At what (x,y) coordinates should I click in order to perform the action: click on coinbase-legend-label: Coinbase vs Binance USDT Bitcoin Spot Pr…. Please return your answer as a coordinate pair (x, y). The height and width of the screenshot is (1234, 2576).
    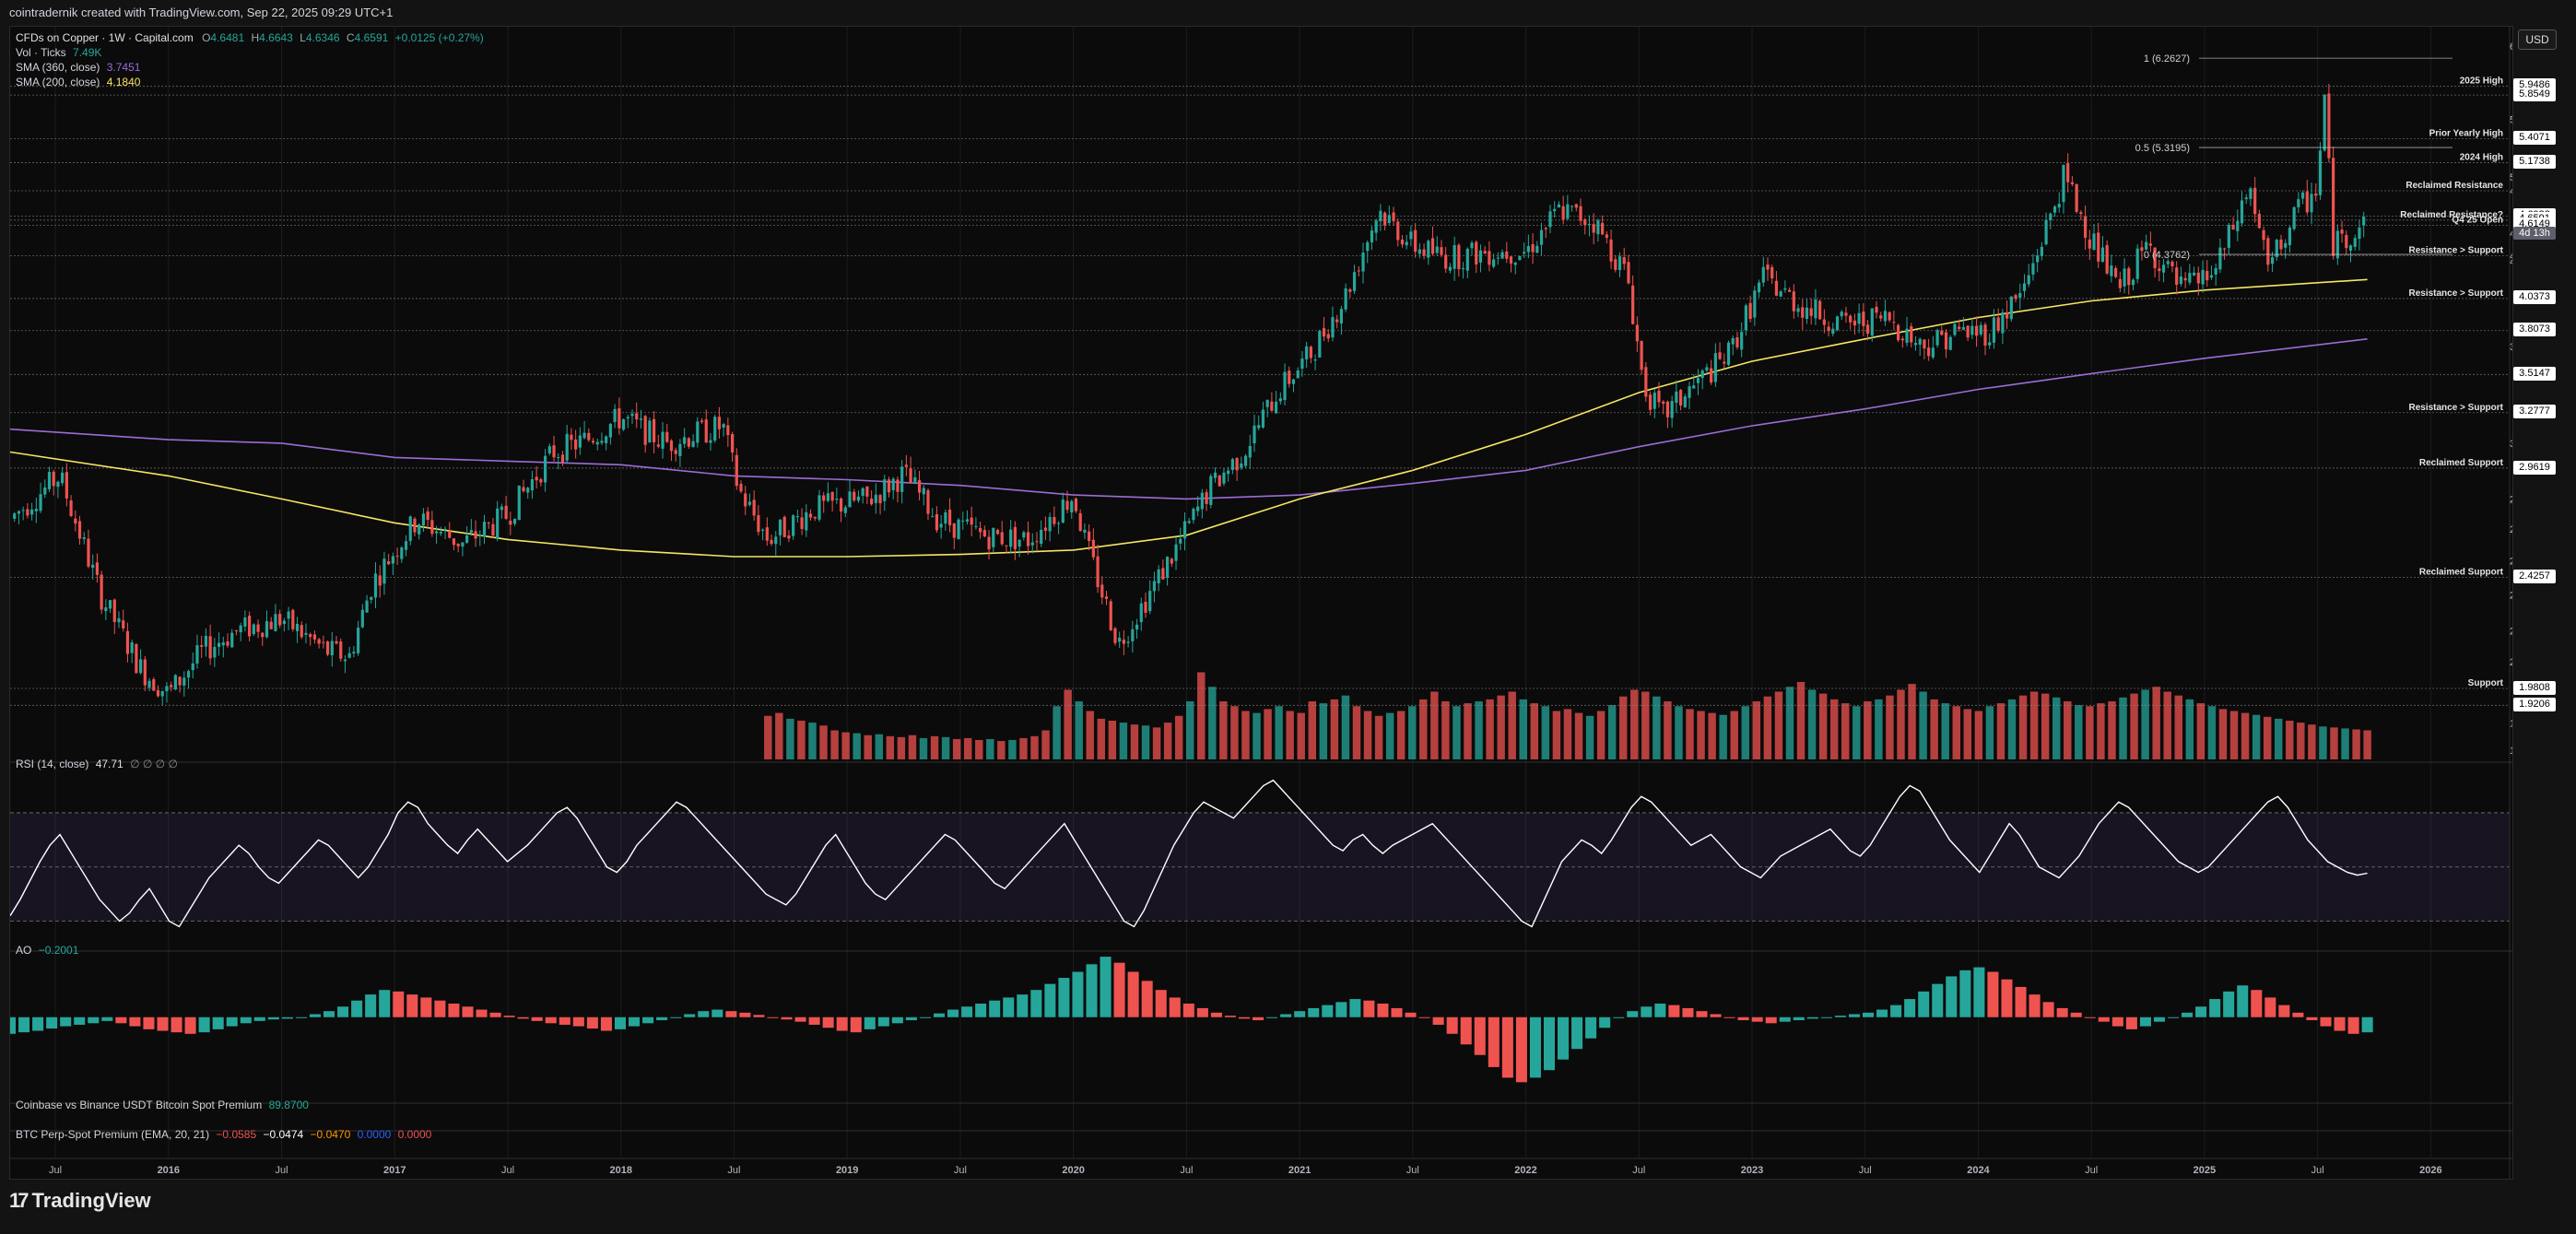
    Looking at the image, I should click on (139, 1105).